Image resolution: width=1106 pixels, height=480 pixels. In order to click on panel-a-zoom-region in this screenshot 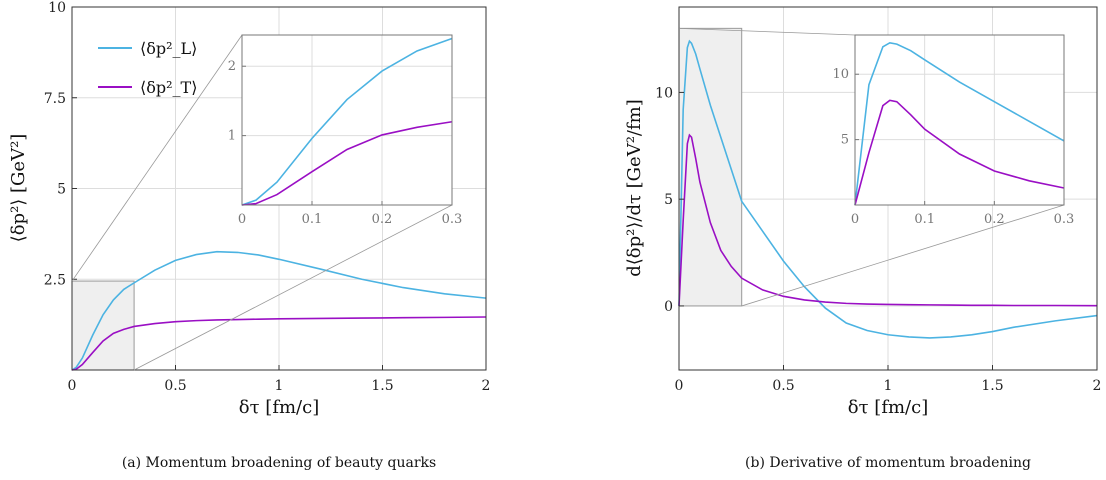, I will do `click(103, 325)`.